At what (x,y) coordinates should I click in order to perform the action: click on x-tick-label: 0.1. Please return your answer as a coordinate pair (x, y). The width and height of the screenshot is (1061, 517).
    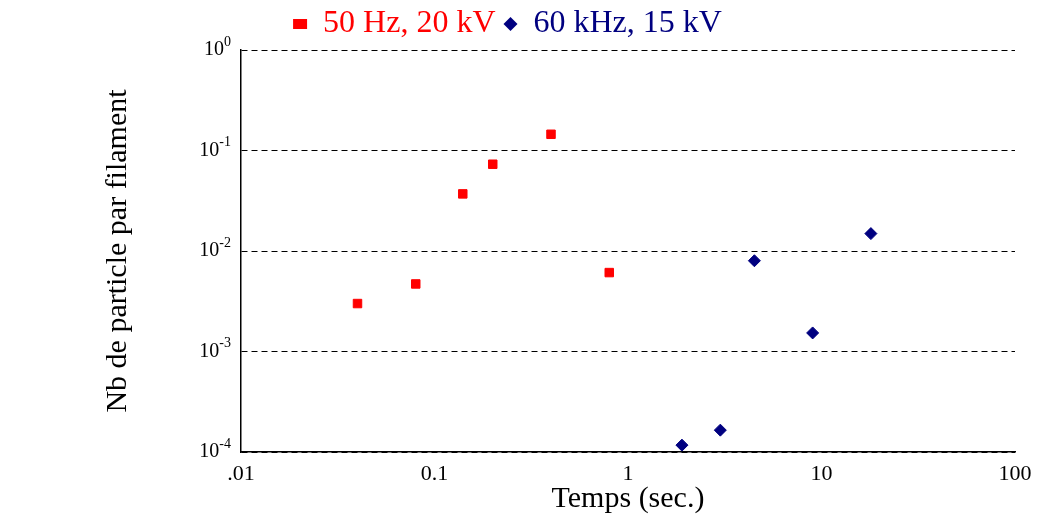
    Looking at the image, I should click on (434, 472).